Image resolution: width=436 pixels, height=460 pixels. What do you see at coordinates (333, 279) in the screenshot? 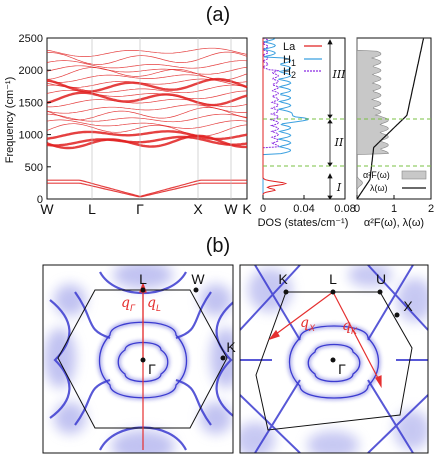
I see `point-l-right: L` at bounding box center [333, 279].